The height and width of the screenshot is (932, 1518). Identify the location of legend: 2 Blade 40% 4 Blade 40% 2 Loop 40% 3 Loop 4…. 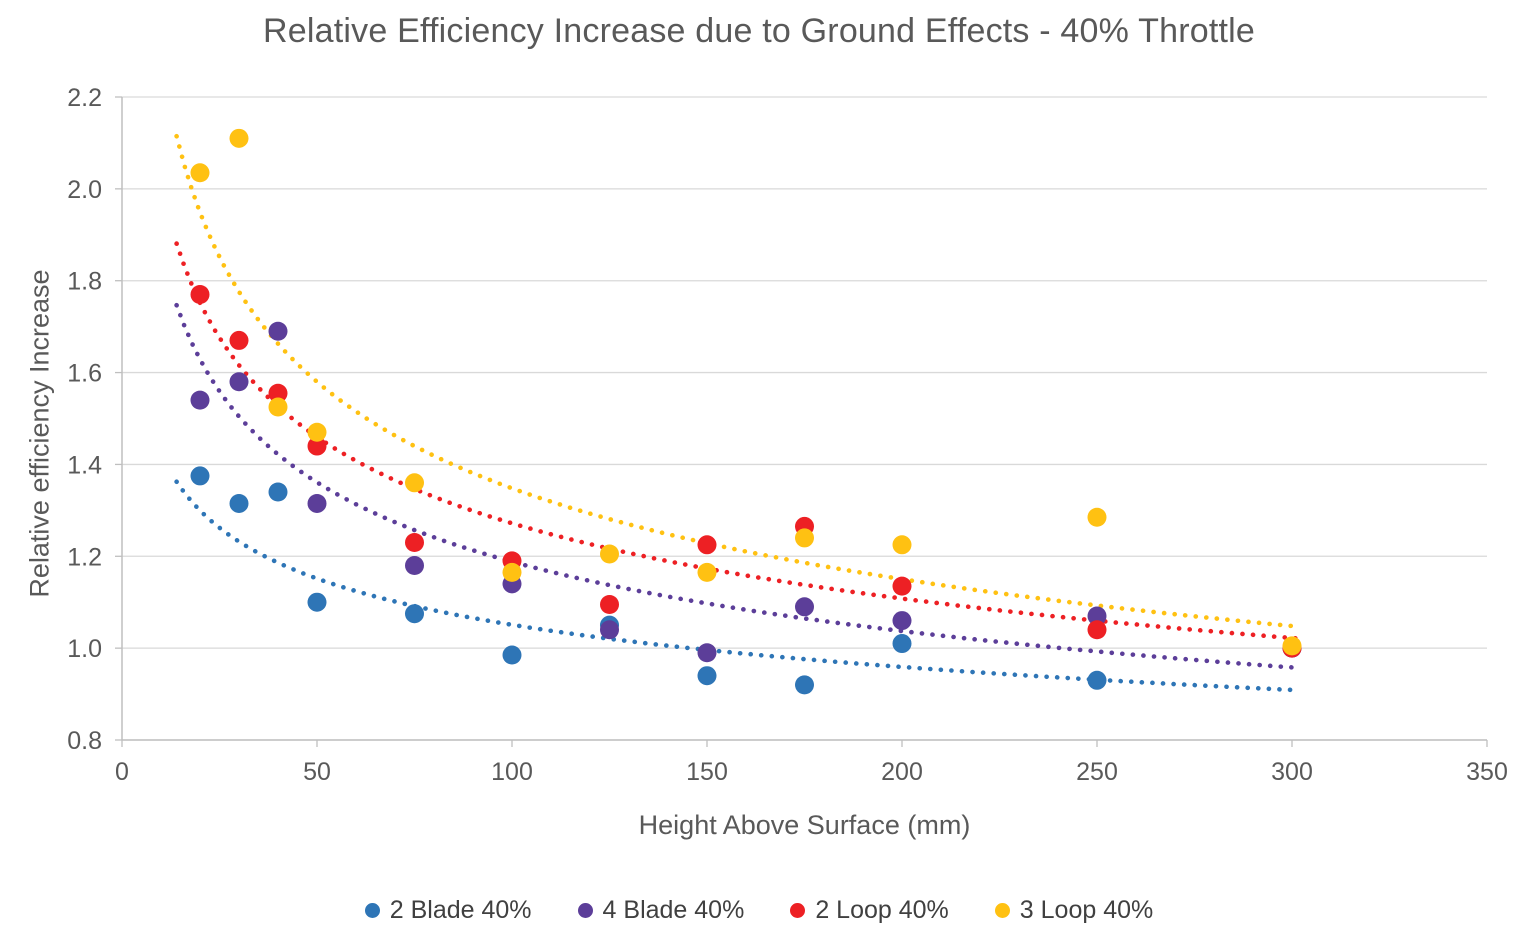
(759, 910).